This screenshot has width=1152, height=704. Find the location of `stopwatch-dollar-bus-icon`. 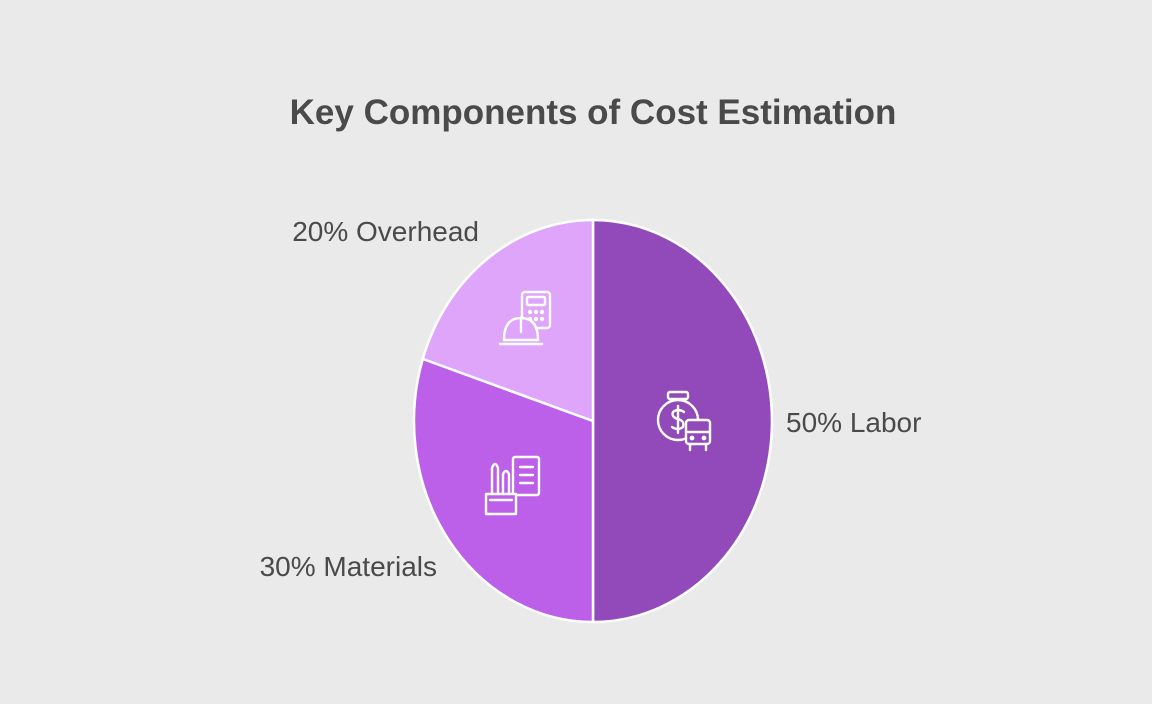

stopwatch-dollar-bus-icon is located at coordinates (684, 421).